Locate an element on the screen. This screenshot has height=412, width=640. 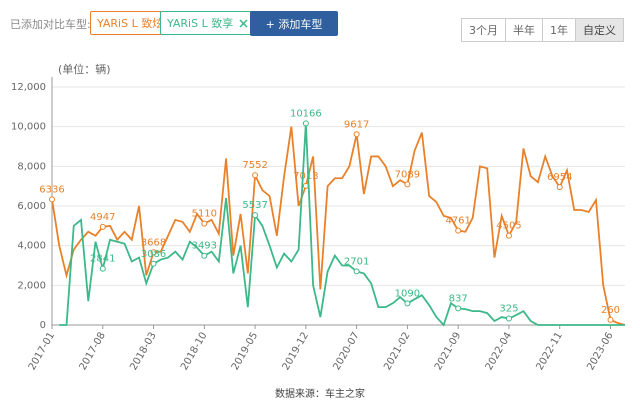
range-option: 1年 is located at coordinates (558, 30).